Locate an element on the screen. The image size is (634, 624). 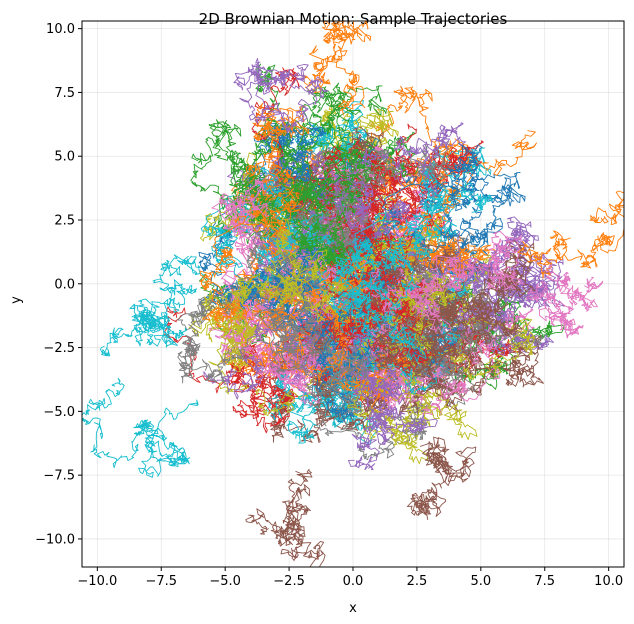
x-tick-label: 5.0 is located at coordinates (480, 581).